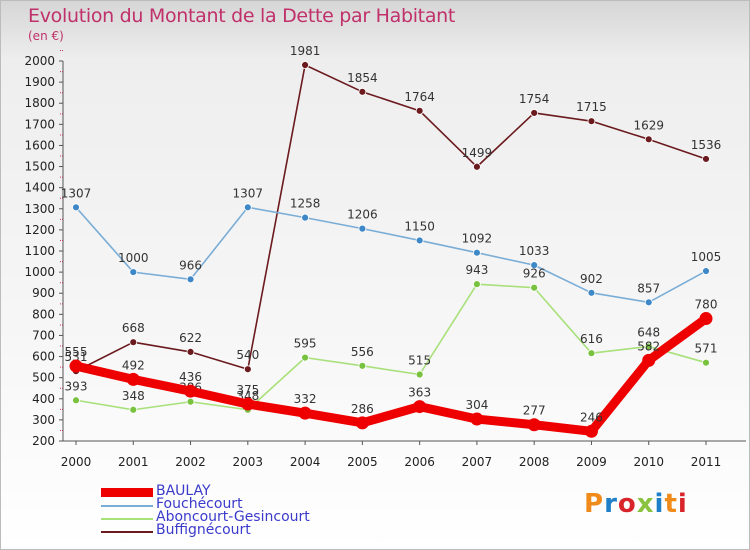 Image resolution: width=750 pixels, height=550 pixels. What do you see at coordinates (534, 274) in the screenshot?
I see `data-label-aboncourt-gesincourt: 926` at bounding box center [534, 274].